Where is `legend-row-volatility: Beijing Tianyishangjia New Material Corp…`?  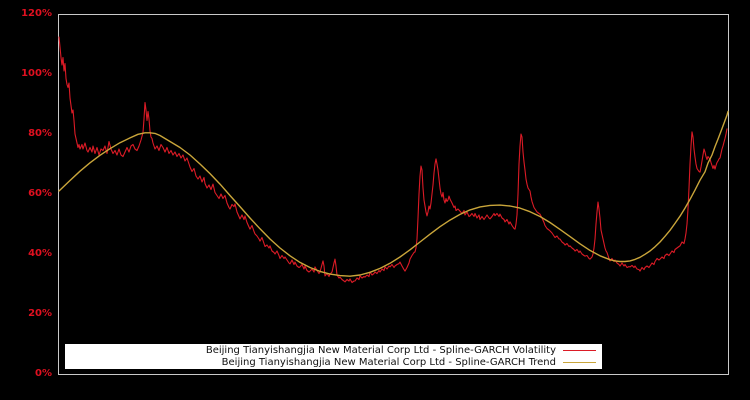 legend-row-volatility: Beijing Tianyishangjia New Material Corp… is located at coordinates (333, 351).